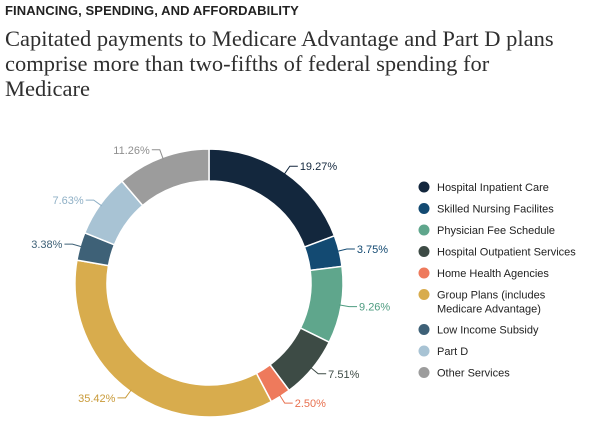  I want to click on data-label-group-plans-includes-medicare-advantage: 35.42%, so click(97, 399).